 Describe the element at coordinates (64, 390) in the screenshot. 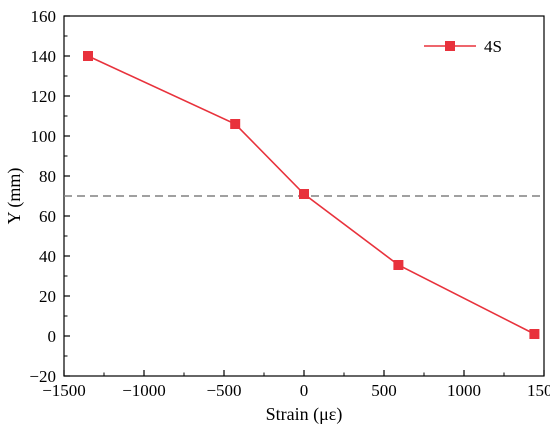

I see `x-tick-label: −1500` at that location.